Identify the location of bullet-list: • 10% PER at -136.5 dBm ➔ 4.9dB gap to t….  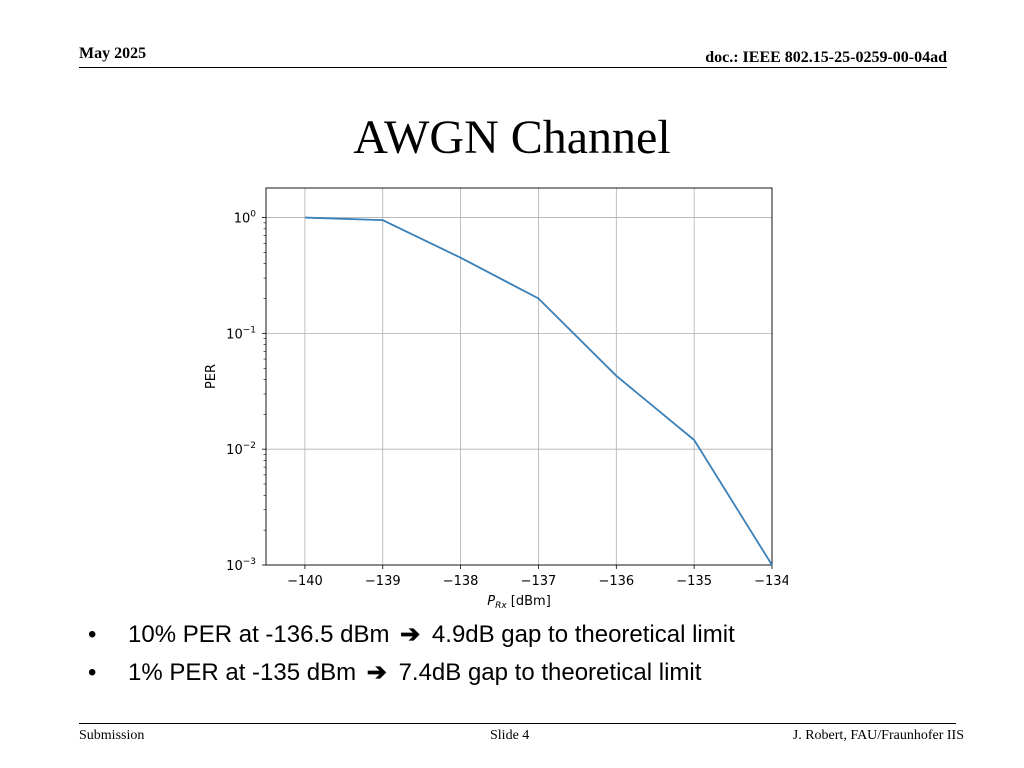
(411, 654).